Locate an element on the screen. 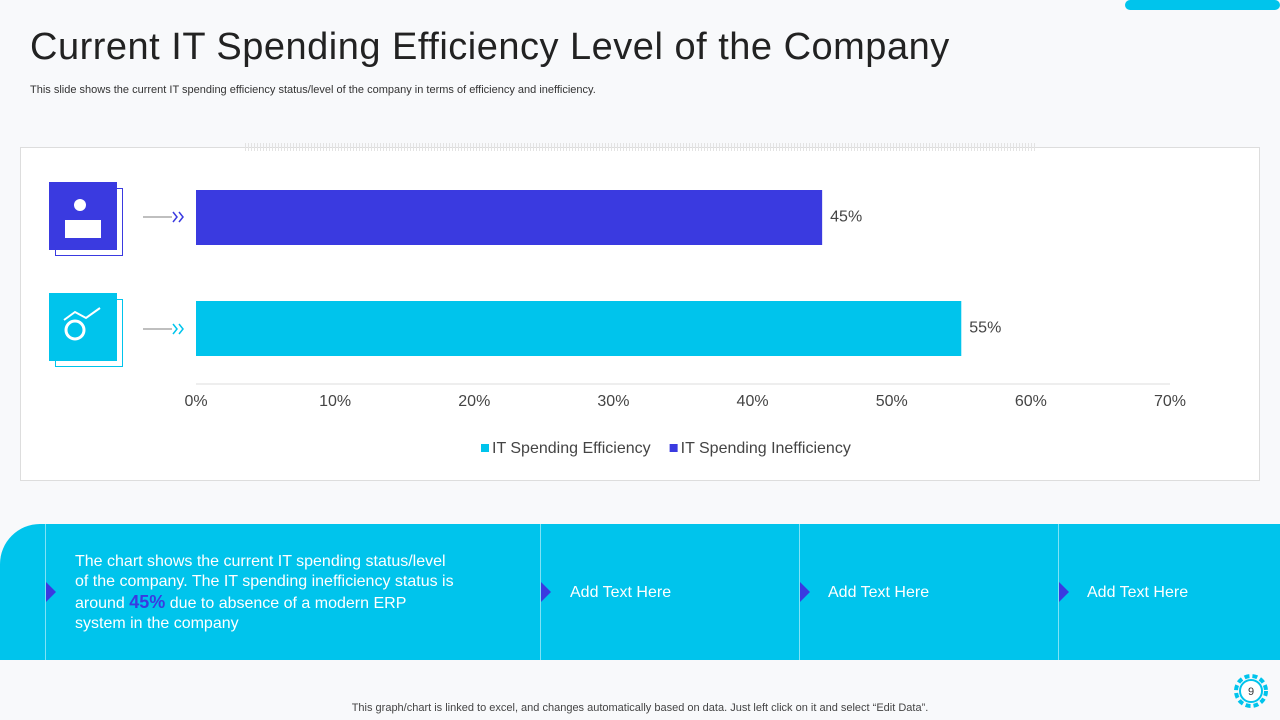 This screenshot has height=720, width=1280. gear-icon-inner is located at coordinates (1251, 691).